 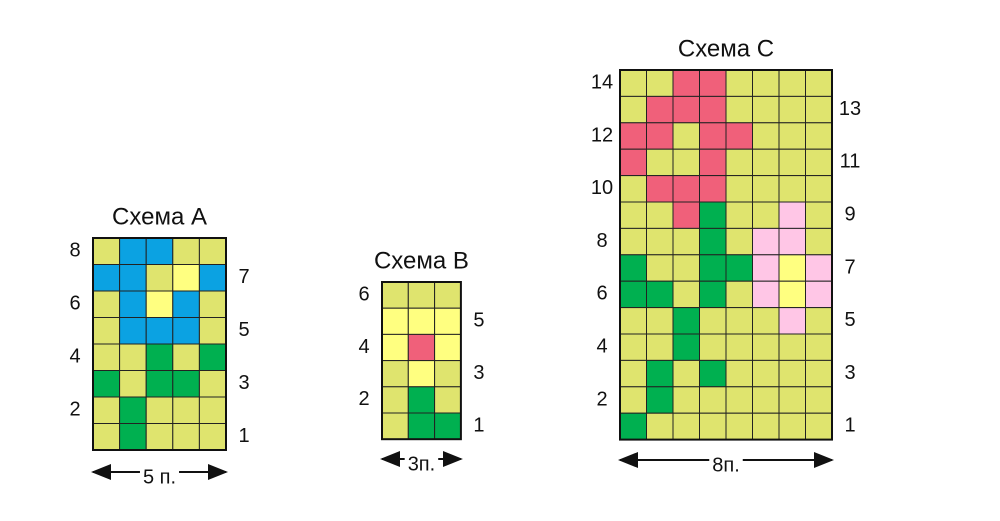 What do you see at coordinates (421, 260) in the screenshot?
I see `scheme-title: Схема В` at bounding box center [421, 260].